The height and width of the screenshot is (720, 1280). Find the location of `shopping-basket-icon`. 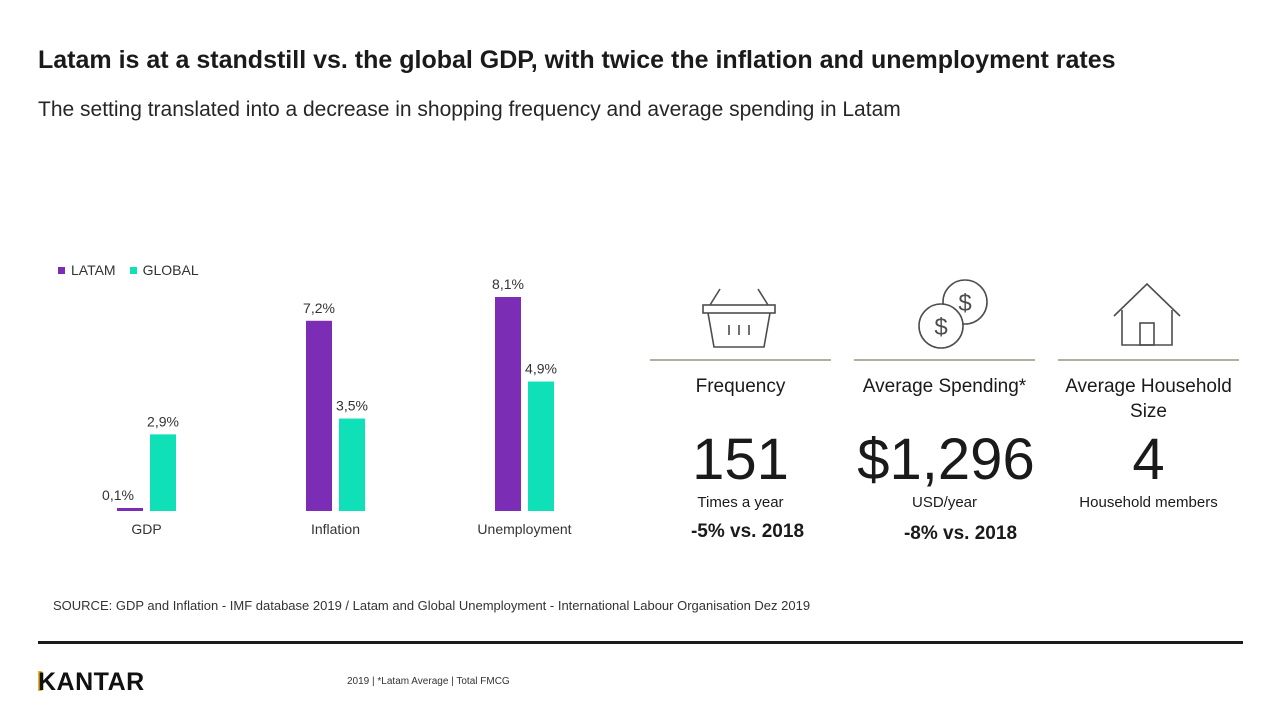

shopping-basket-icon is located at coordinates (739, 318).